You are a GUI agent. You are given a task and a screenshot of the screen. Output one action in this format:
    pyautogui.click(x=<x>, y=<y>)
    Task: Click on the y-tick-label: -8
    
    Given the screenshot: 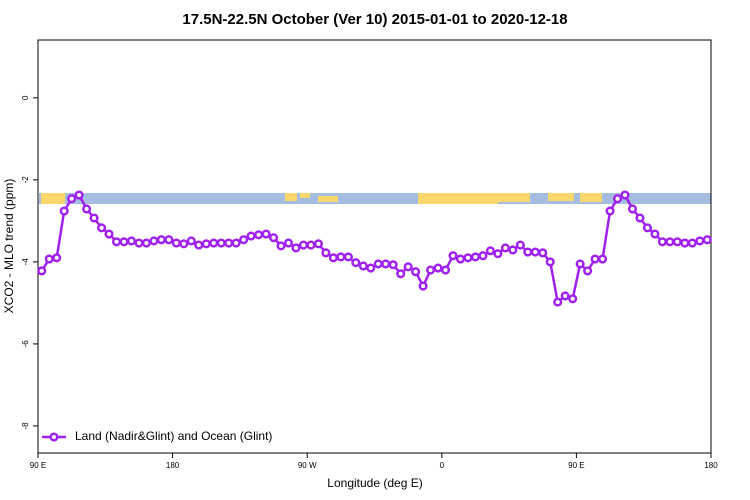 What is the action you would take?
    pyautogui.click(x=25, y=426)
    